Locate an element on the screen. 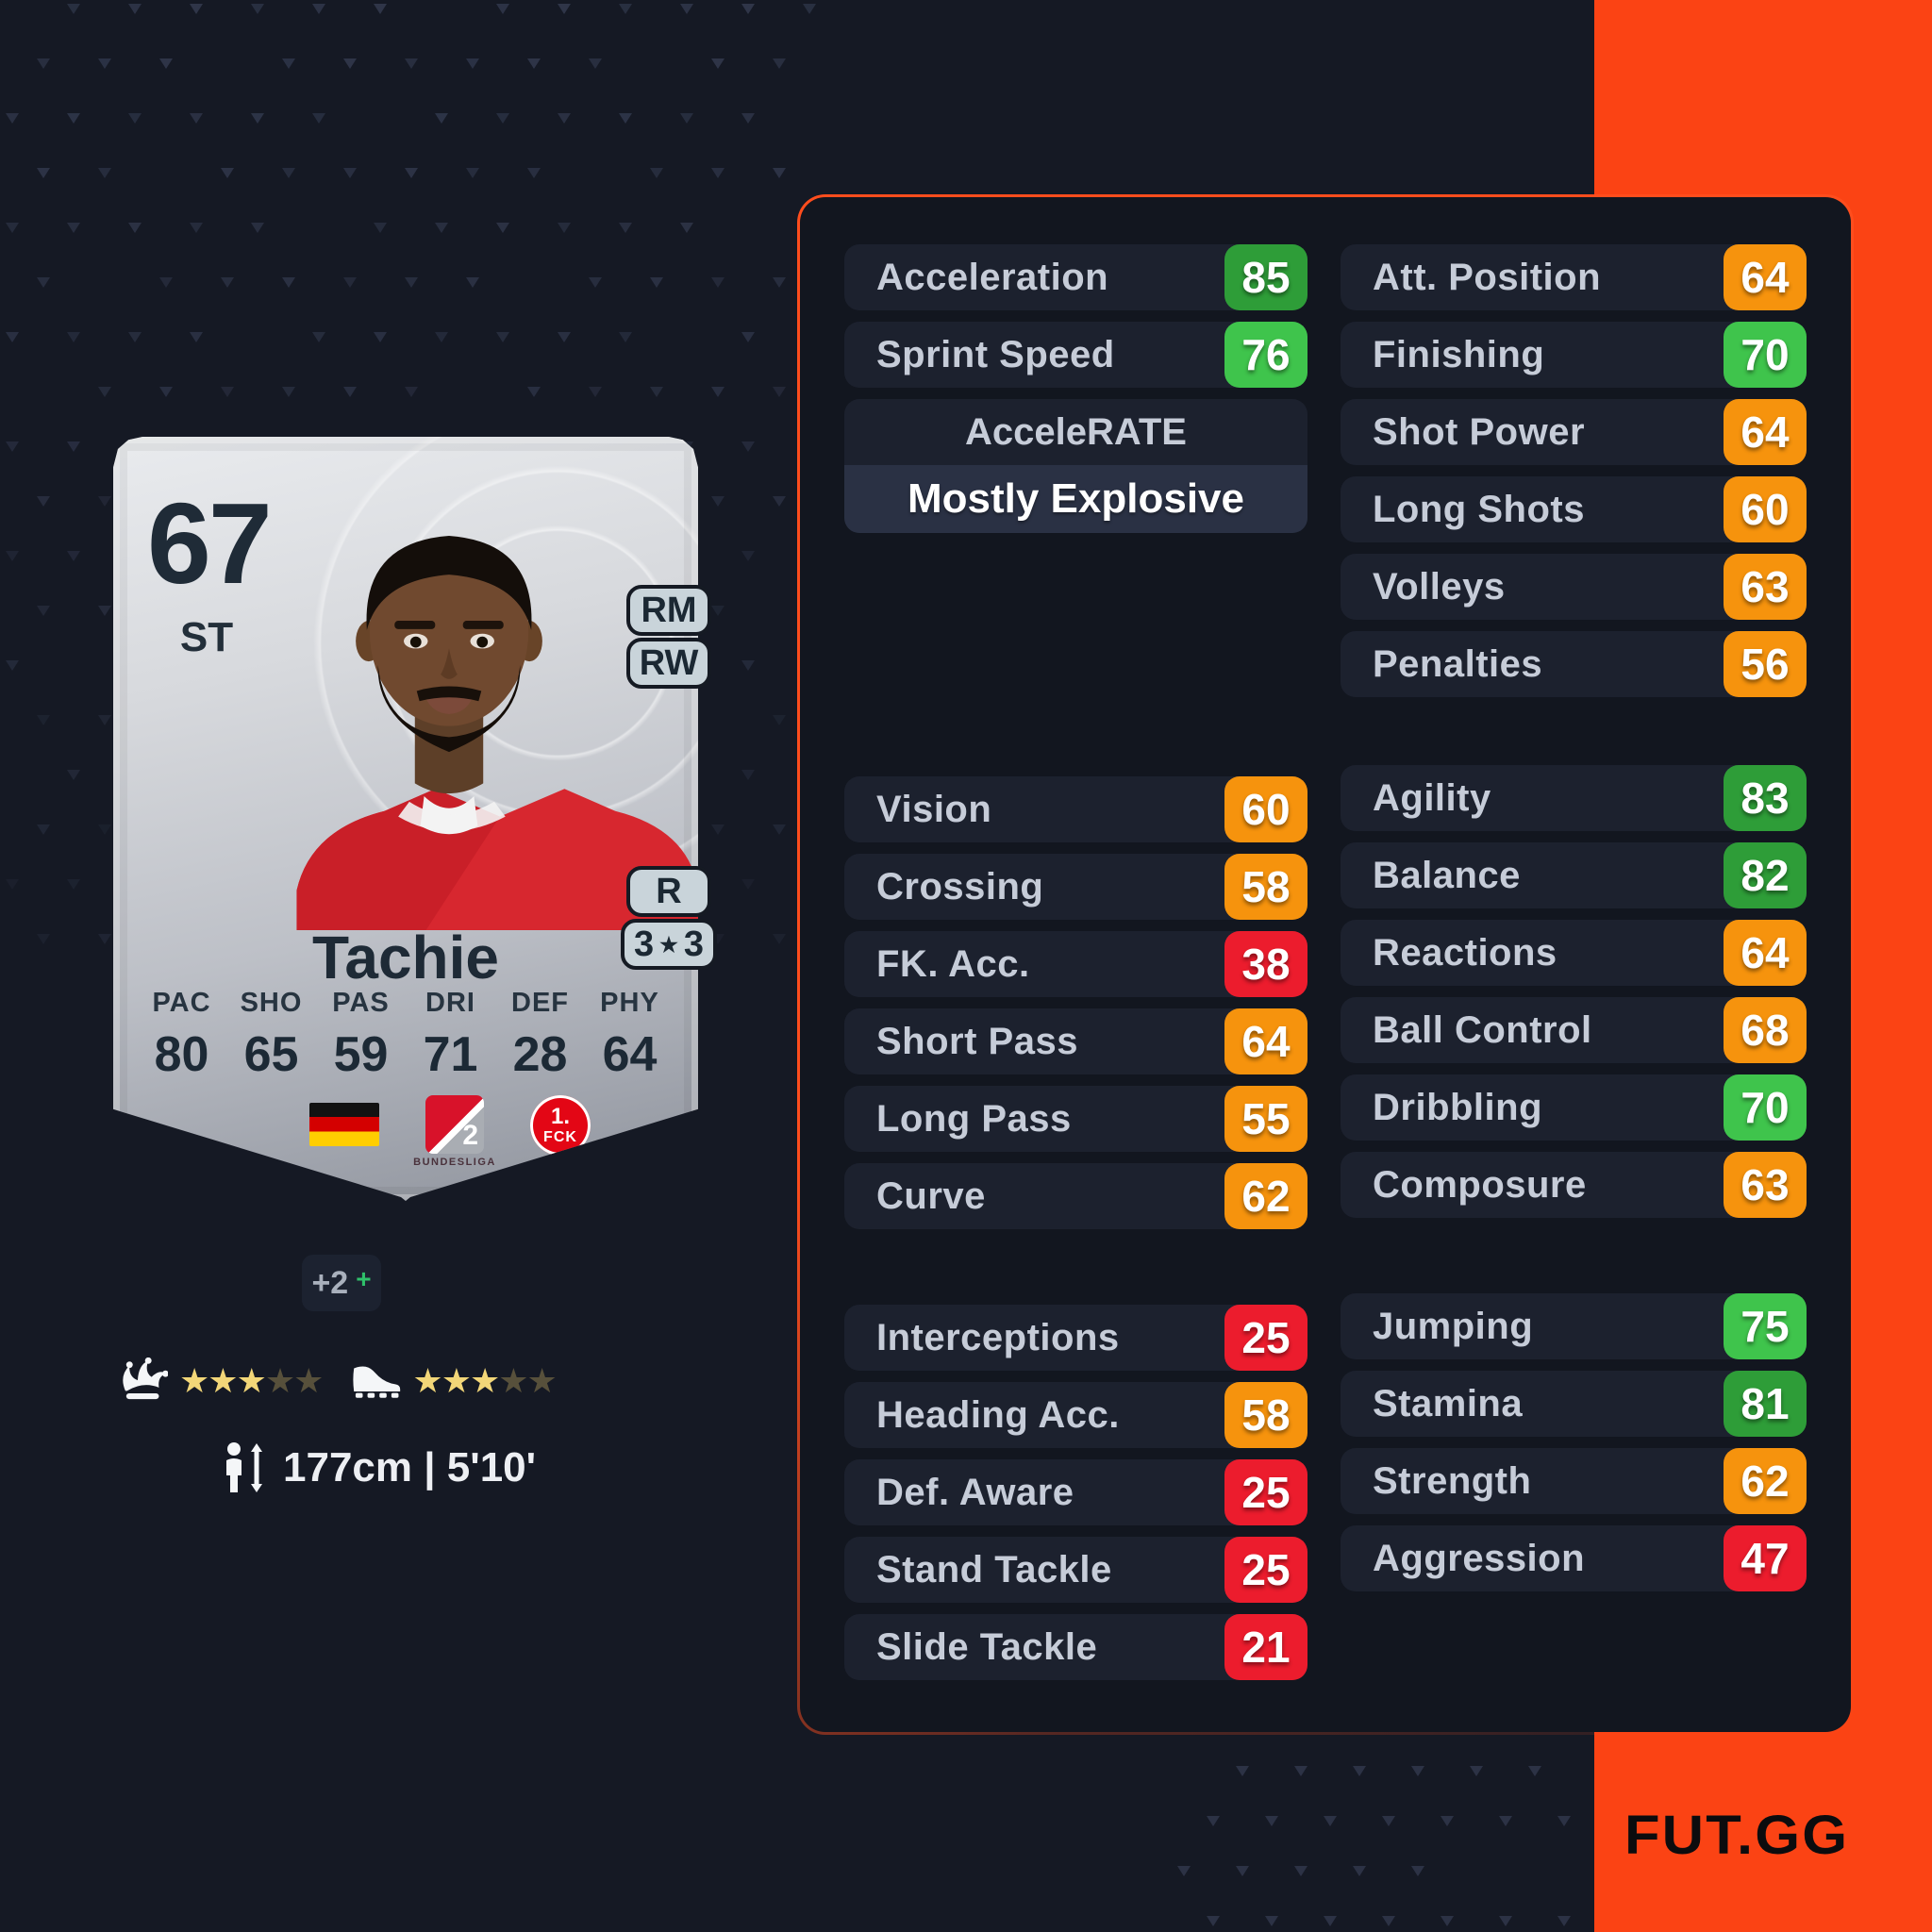 The image size is (1932, 1932). stat-label: Curve is located at coordinates (931, 1196).